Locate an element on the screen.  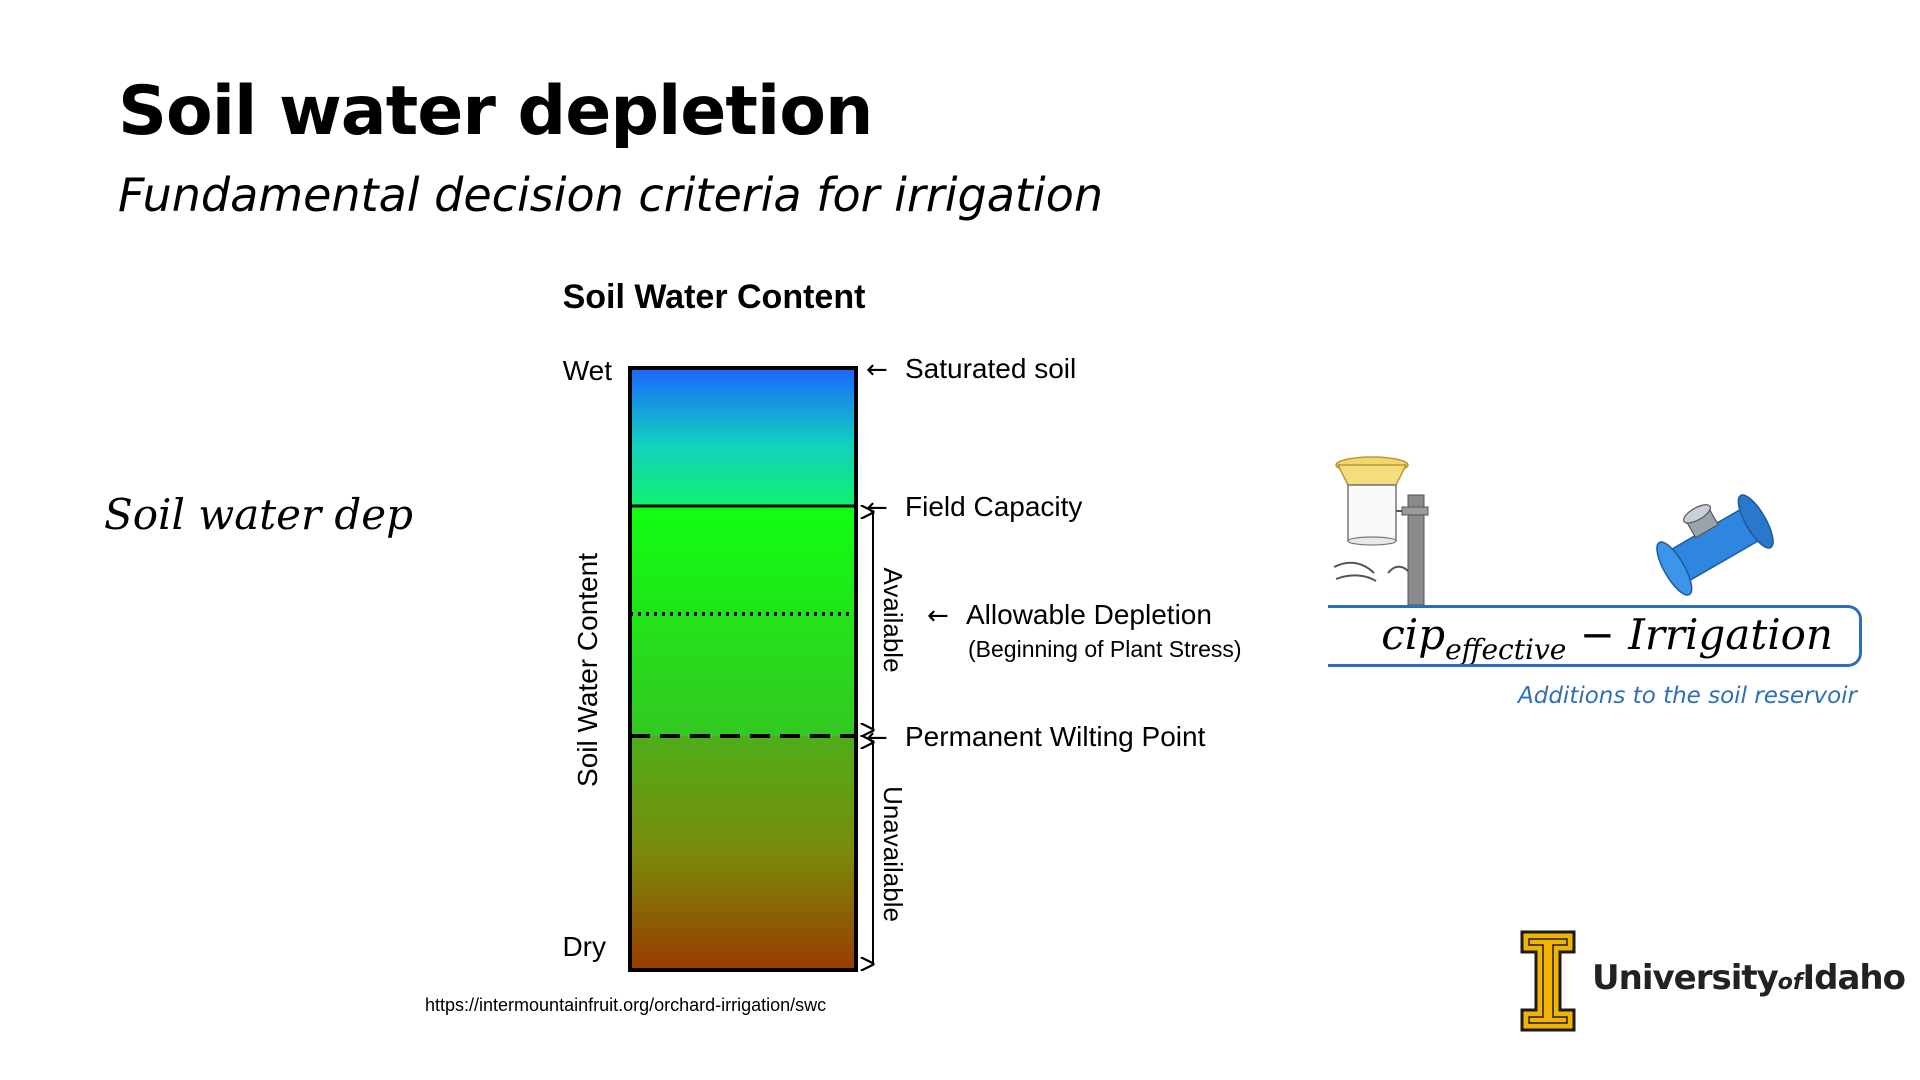
effective-subscript: effective is located at coordinates (1506, 649).